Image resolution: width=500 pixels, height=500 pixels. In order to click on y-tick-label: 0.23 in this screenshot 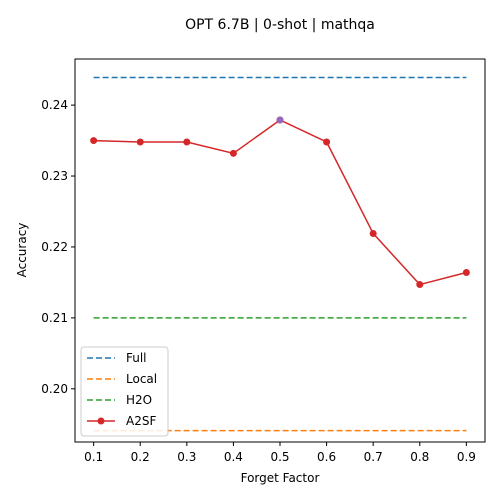, I will do `click(54, 176)`.